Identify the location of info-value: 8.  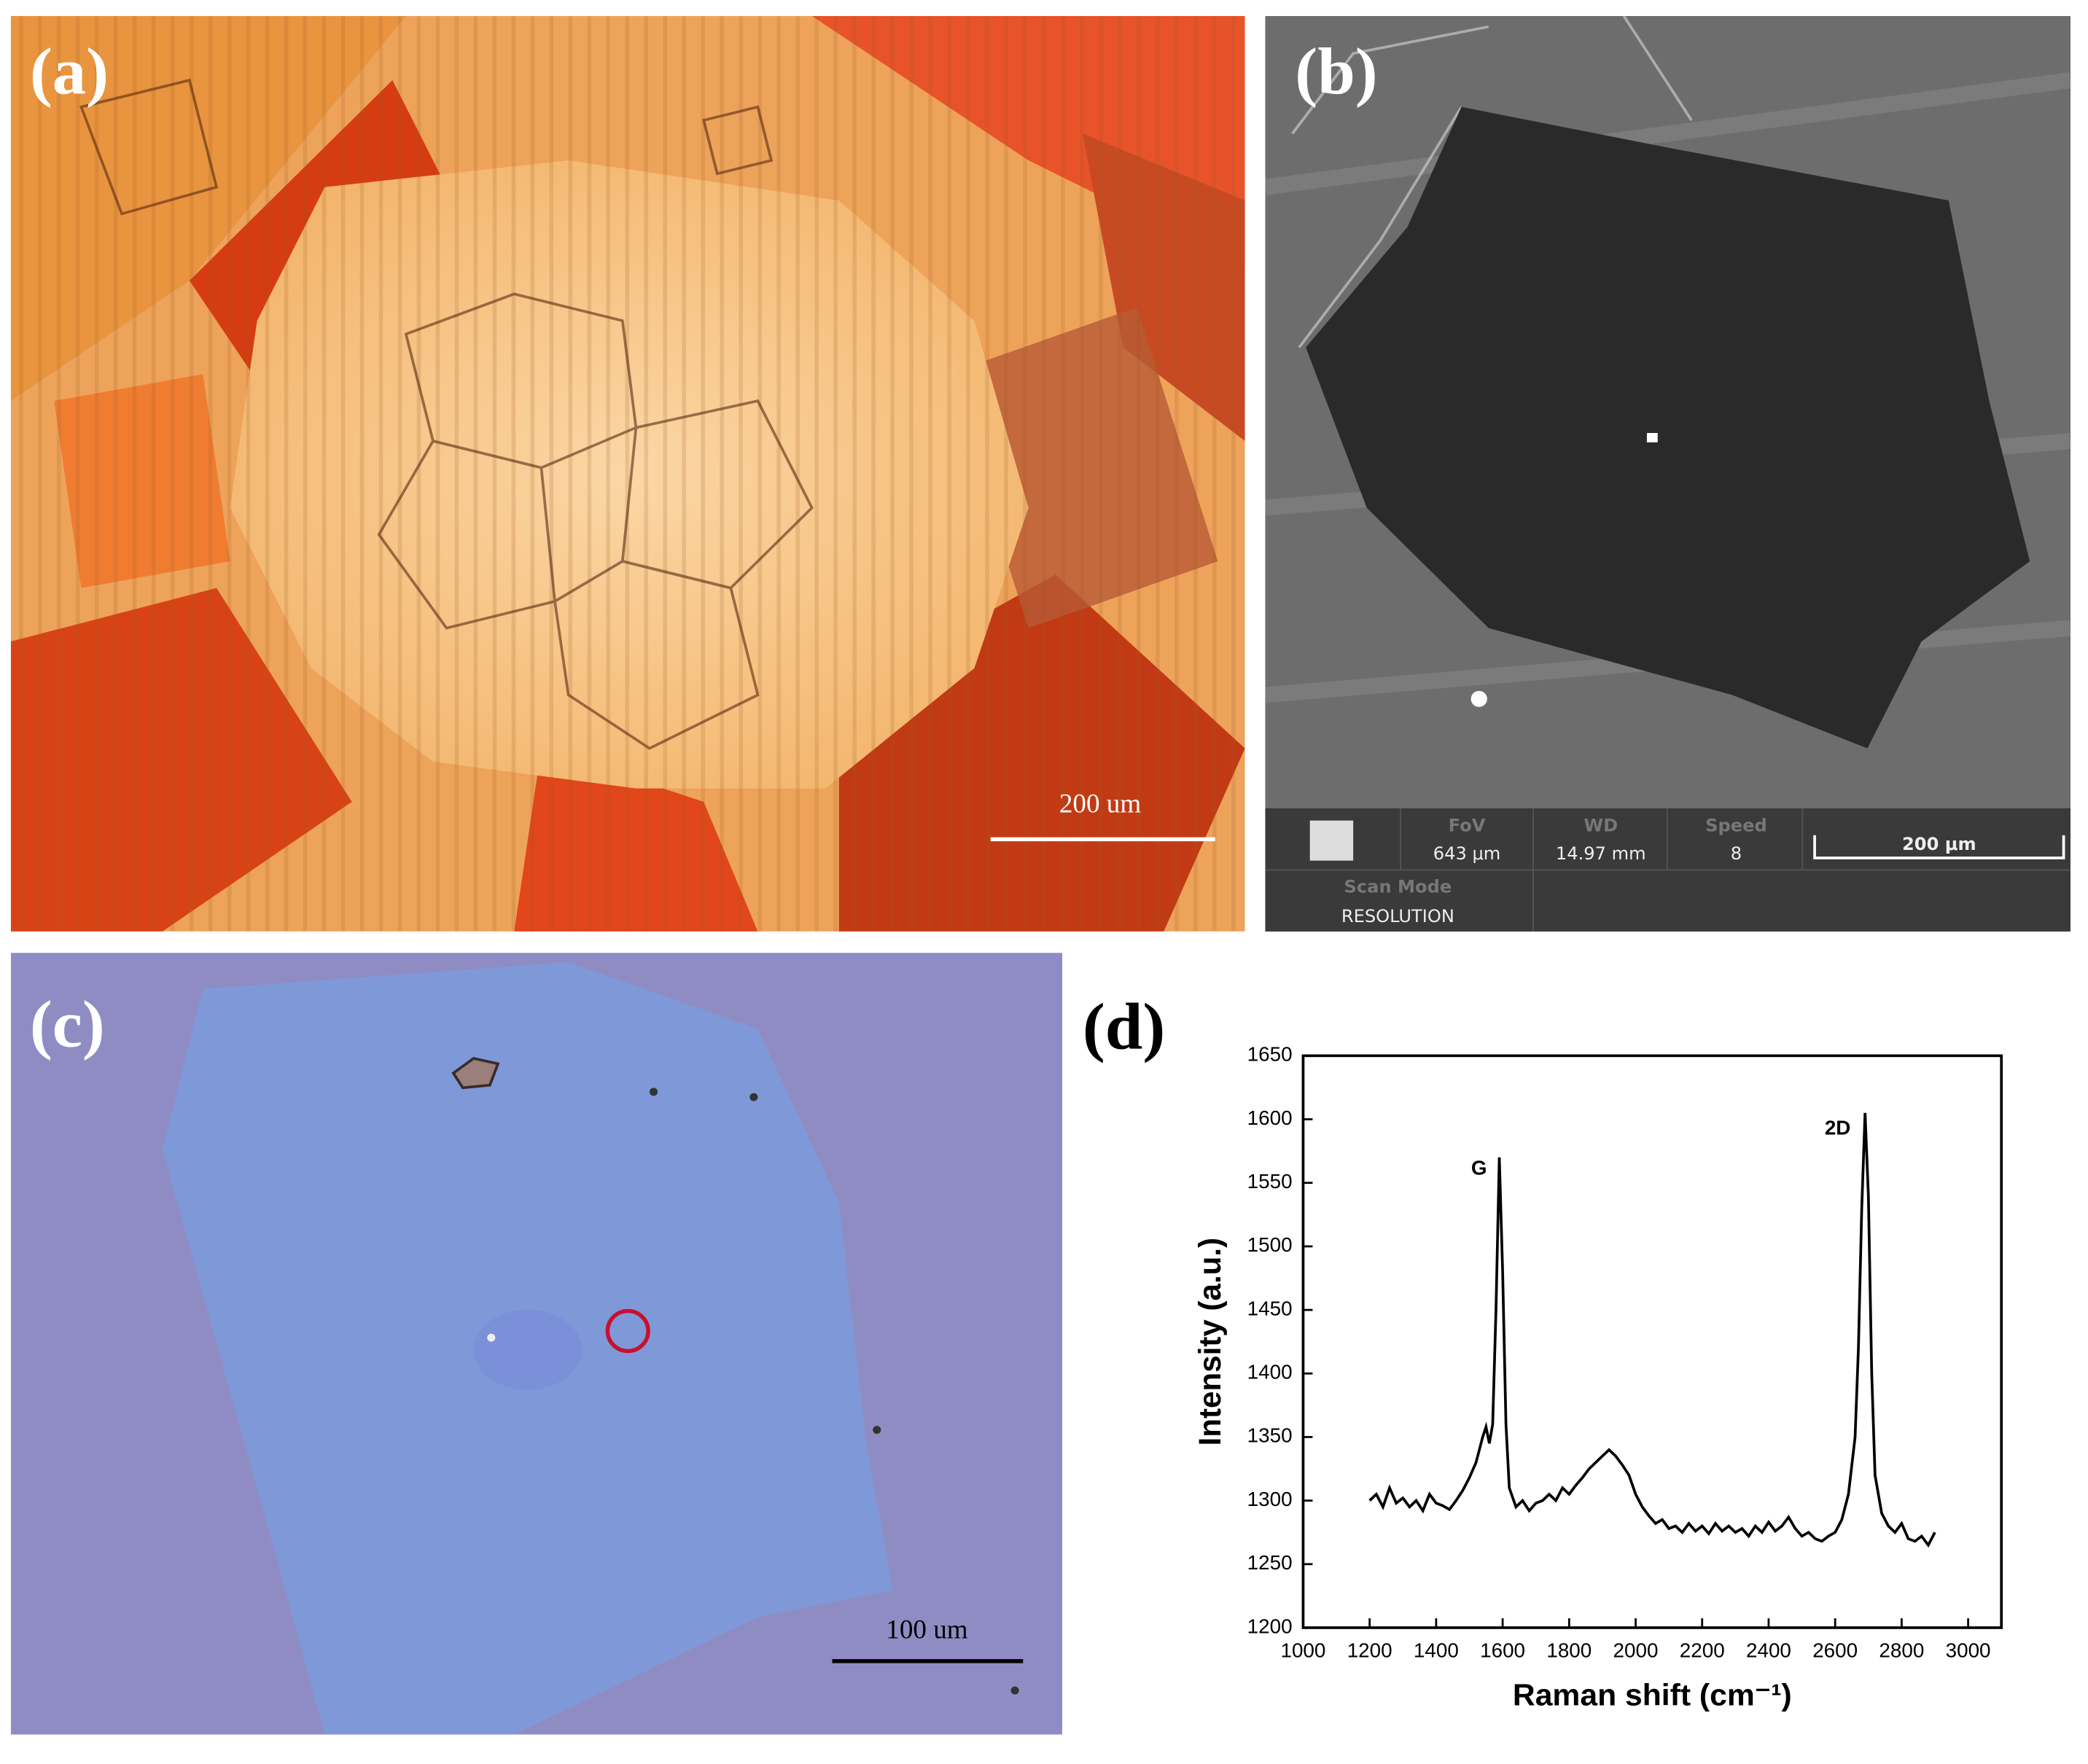
(1736, 854).